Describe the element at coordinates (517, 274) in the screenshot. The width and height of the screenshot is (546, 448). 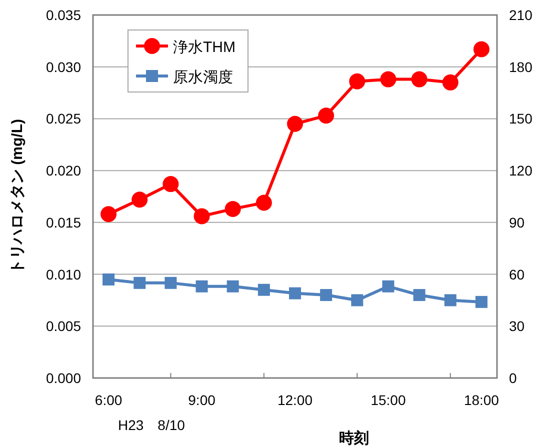
I see `y2-tick-label: 60` at that location.